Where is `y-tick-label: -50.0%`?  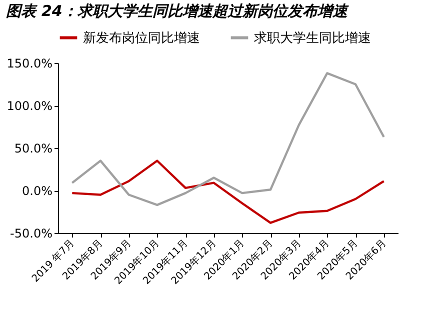 y-tick-label: -50.0% is located at coordinates (31, 233).